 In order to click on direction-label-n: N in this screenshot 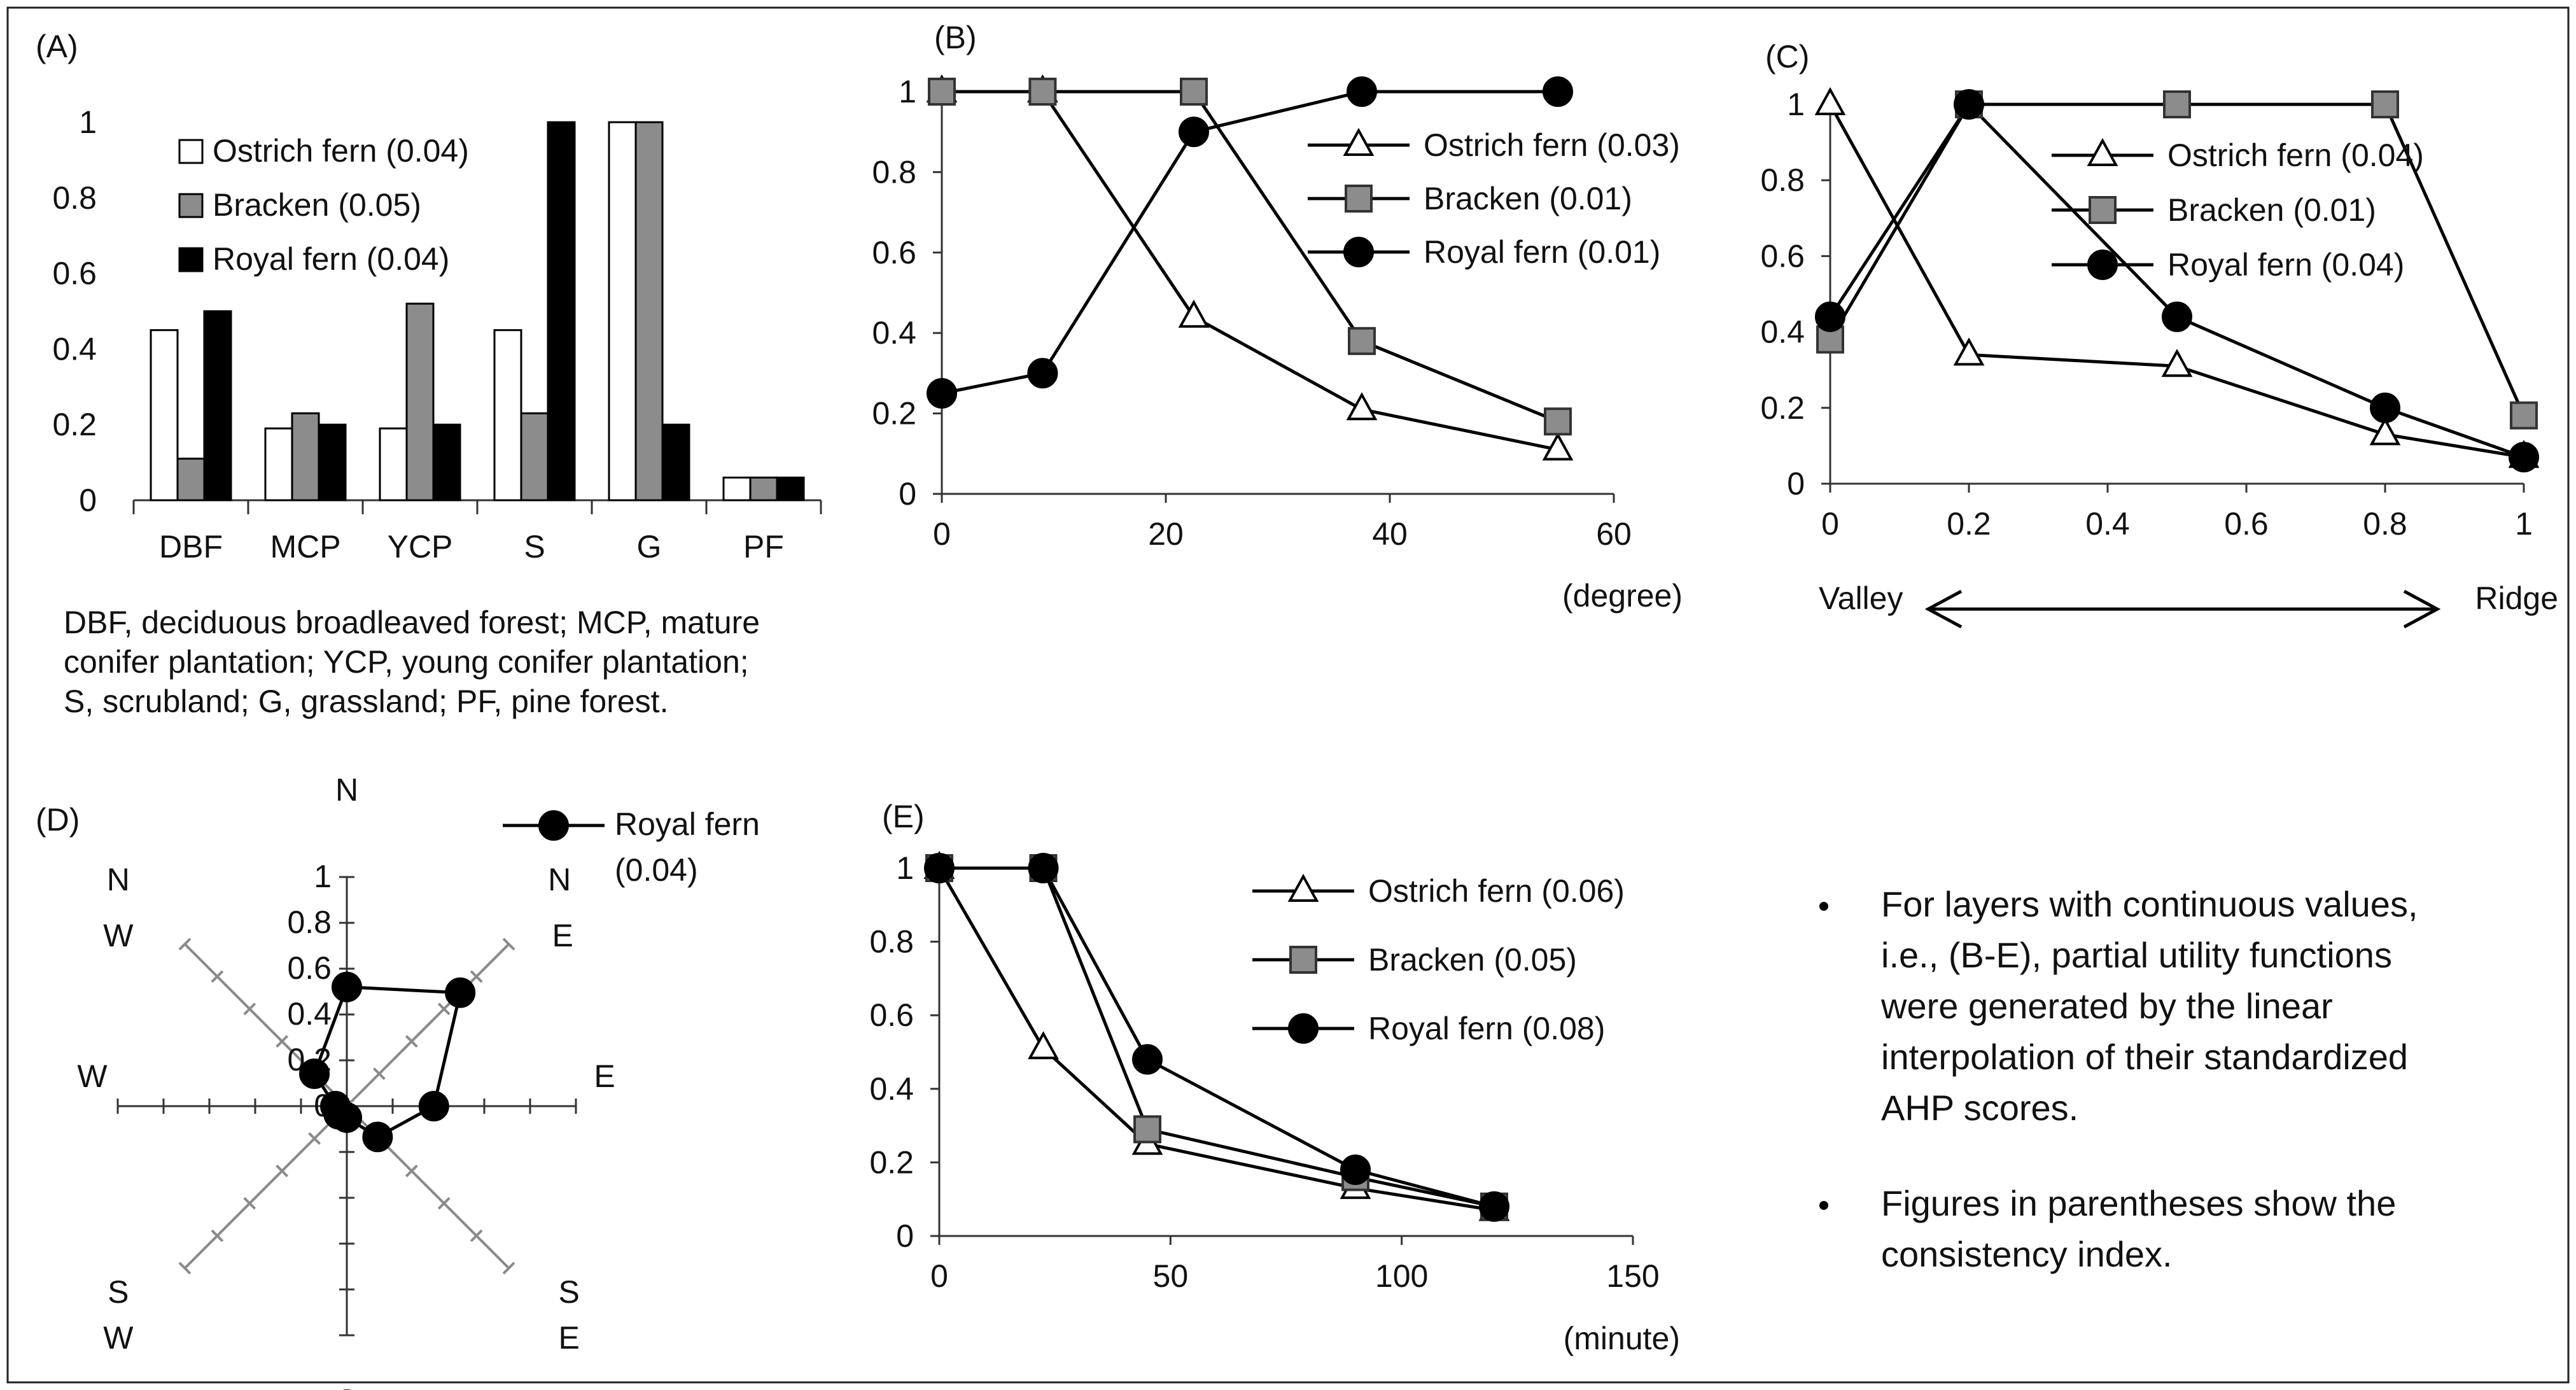, I will do `click(346, 790)`.